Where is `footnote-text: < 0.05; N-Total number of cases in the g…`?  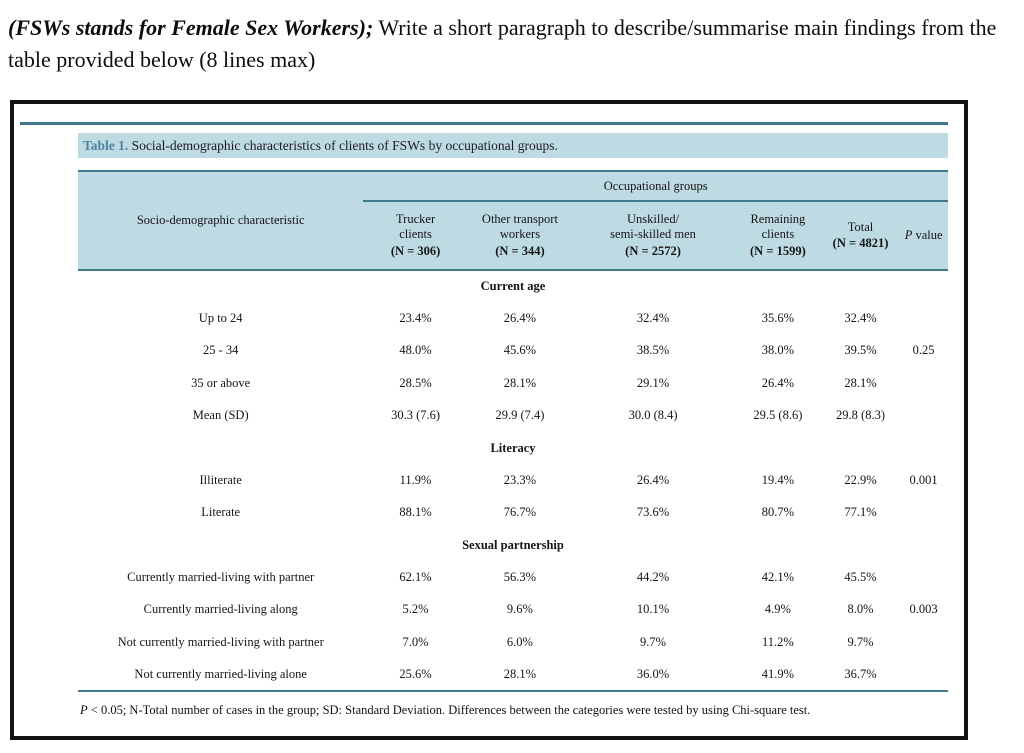 footnote-text: < 0.05; N-Total number of cases in the g… is located at coordinates (449, 710).